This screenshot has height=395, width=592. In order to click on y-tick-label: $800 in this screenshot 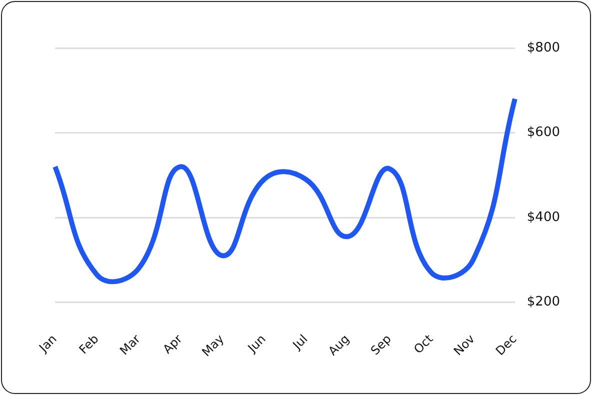, I will do `click(543, 48)`.